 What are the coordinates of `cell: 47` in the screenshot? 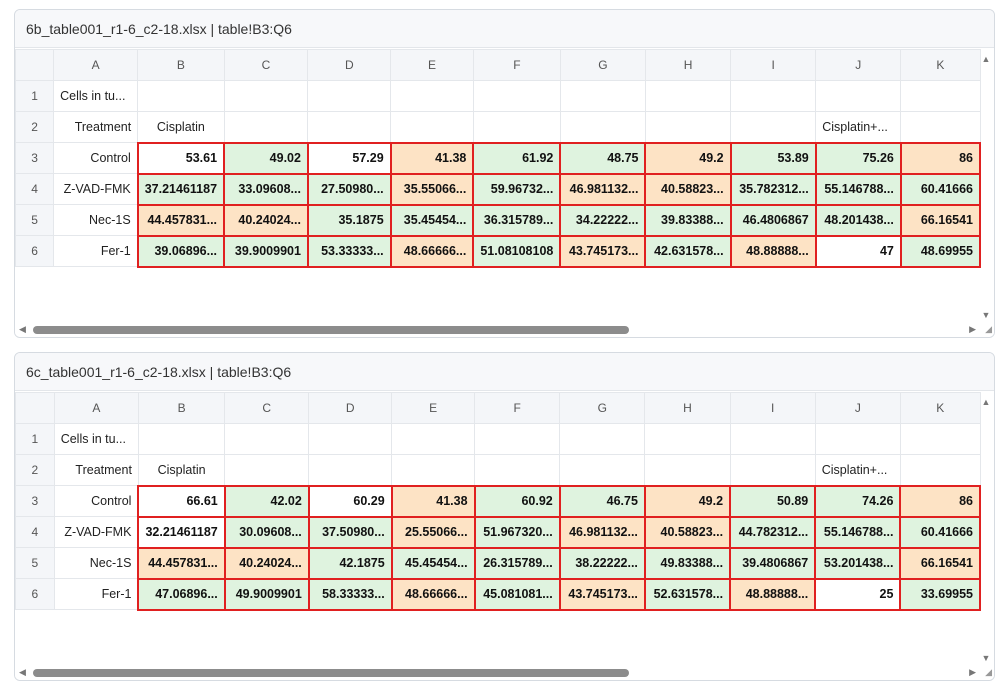 It's located at (858, 251).